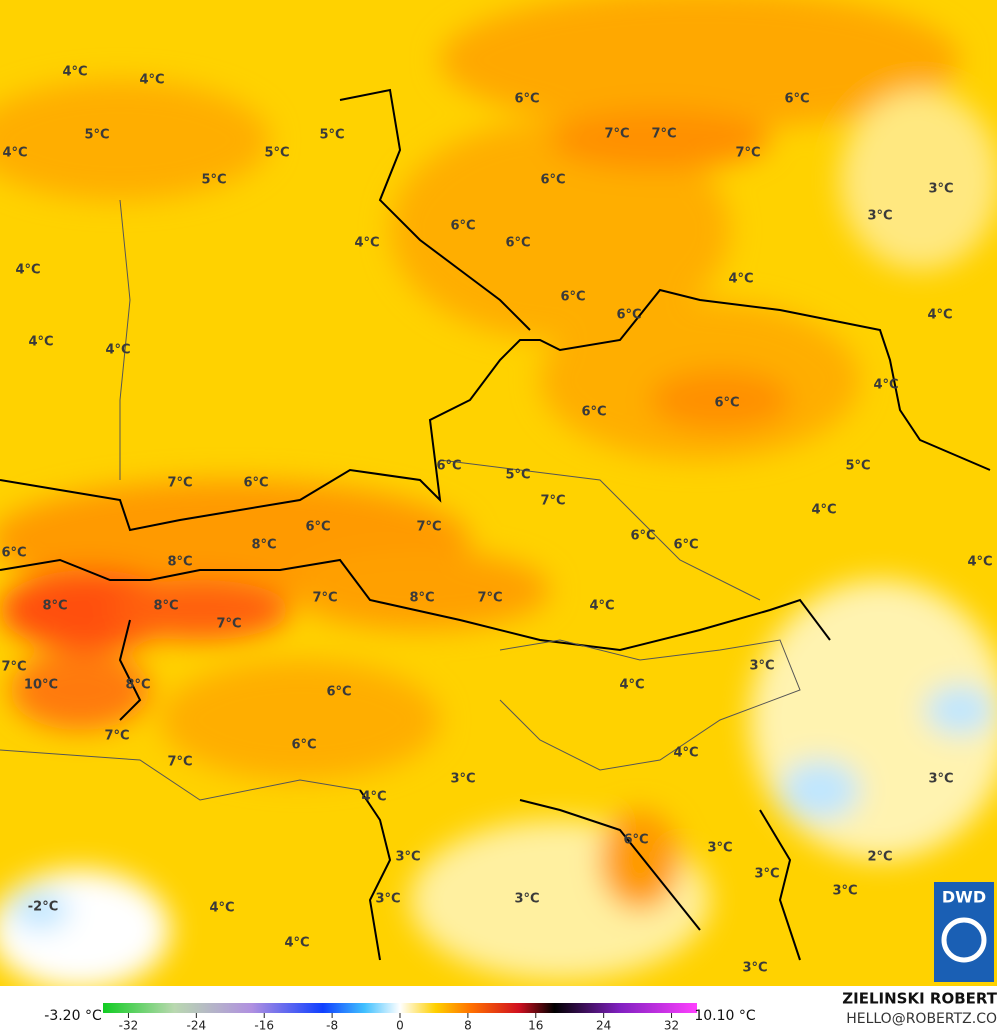  I want to click on max-label: 10.10 °C, so click(725, 1016).